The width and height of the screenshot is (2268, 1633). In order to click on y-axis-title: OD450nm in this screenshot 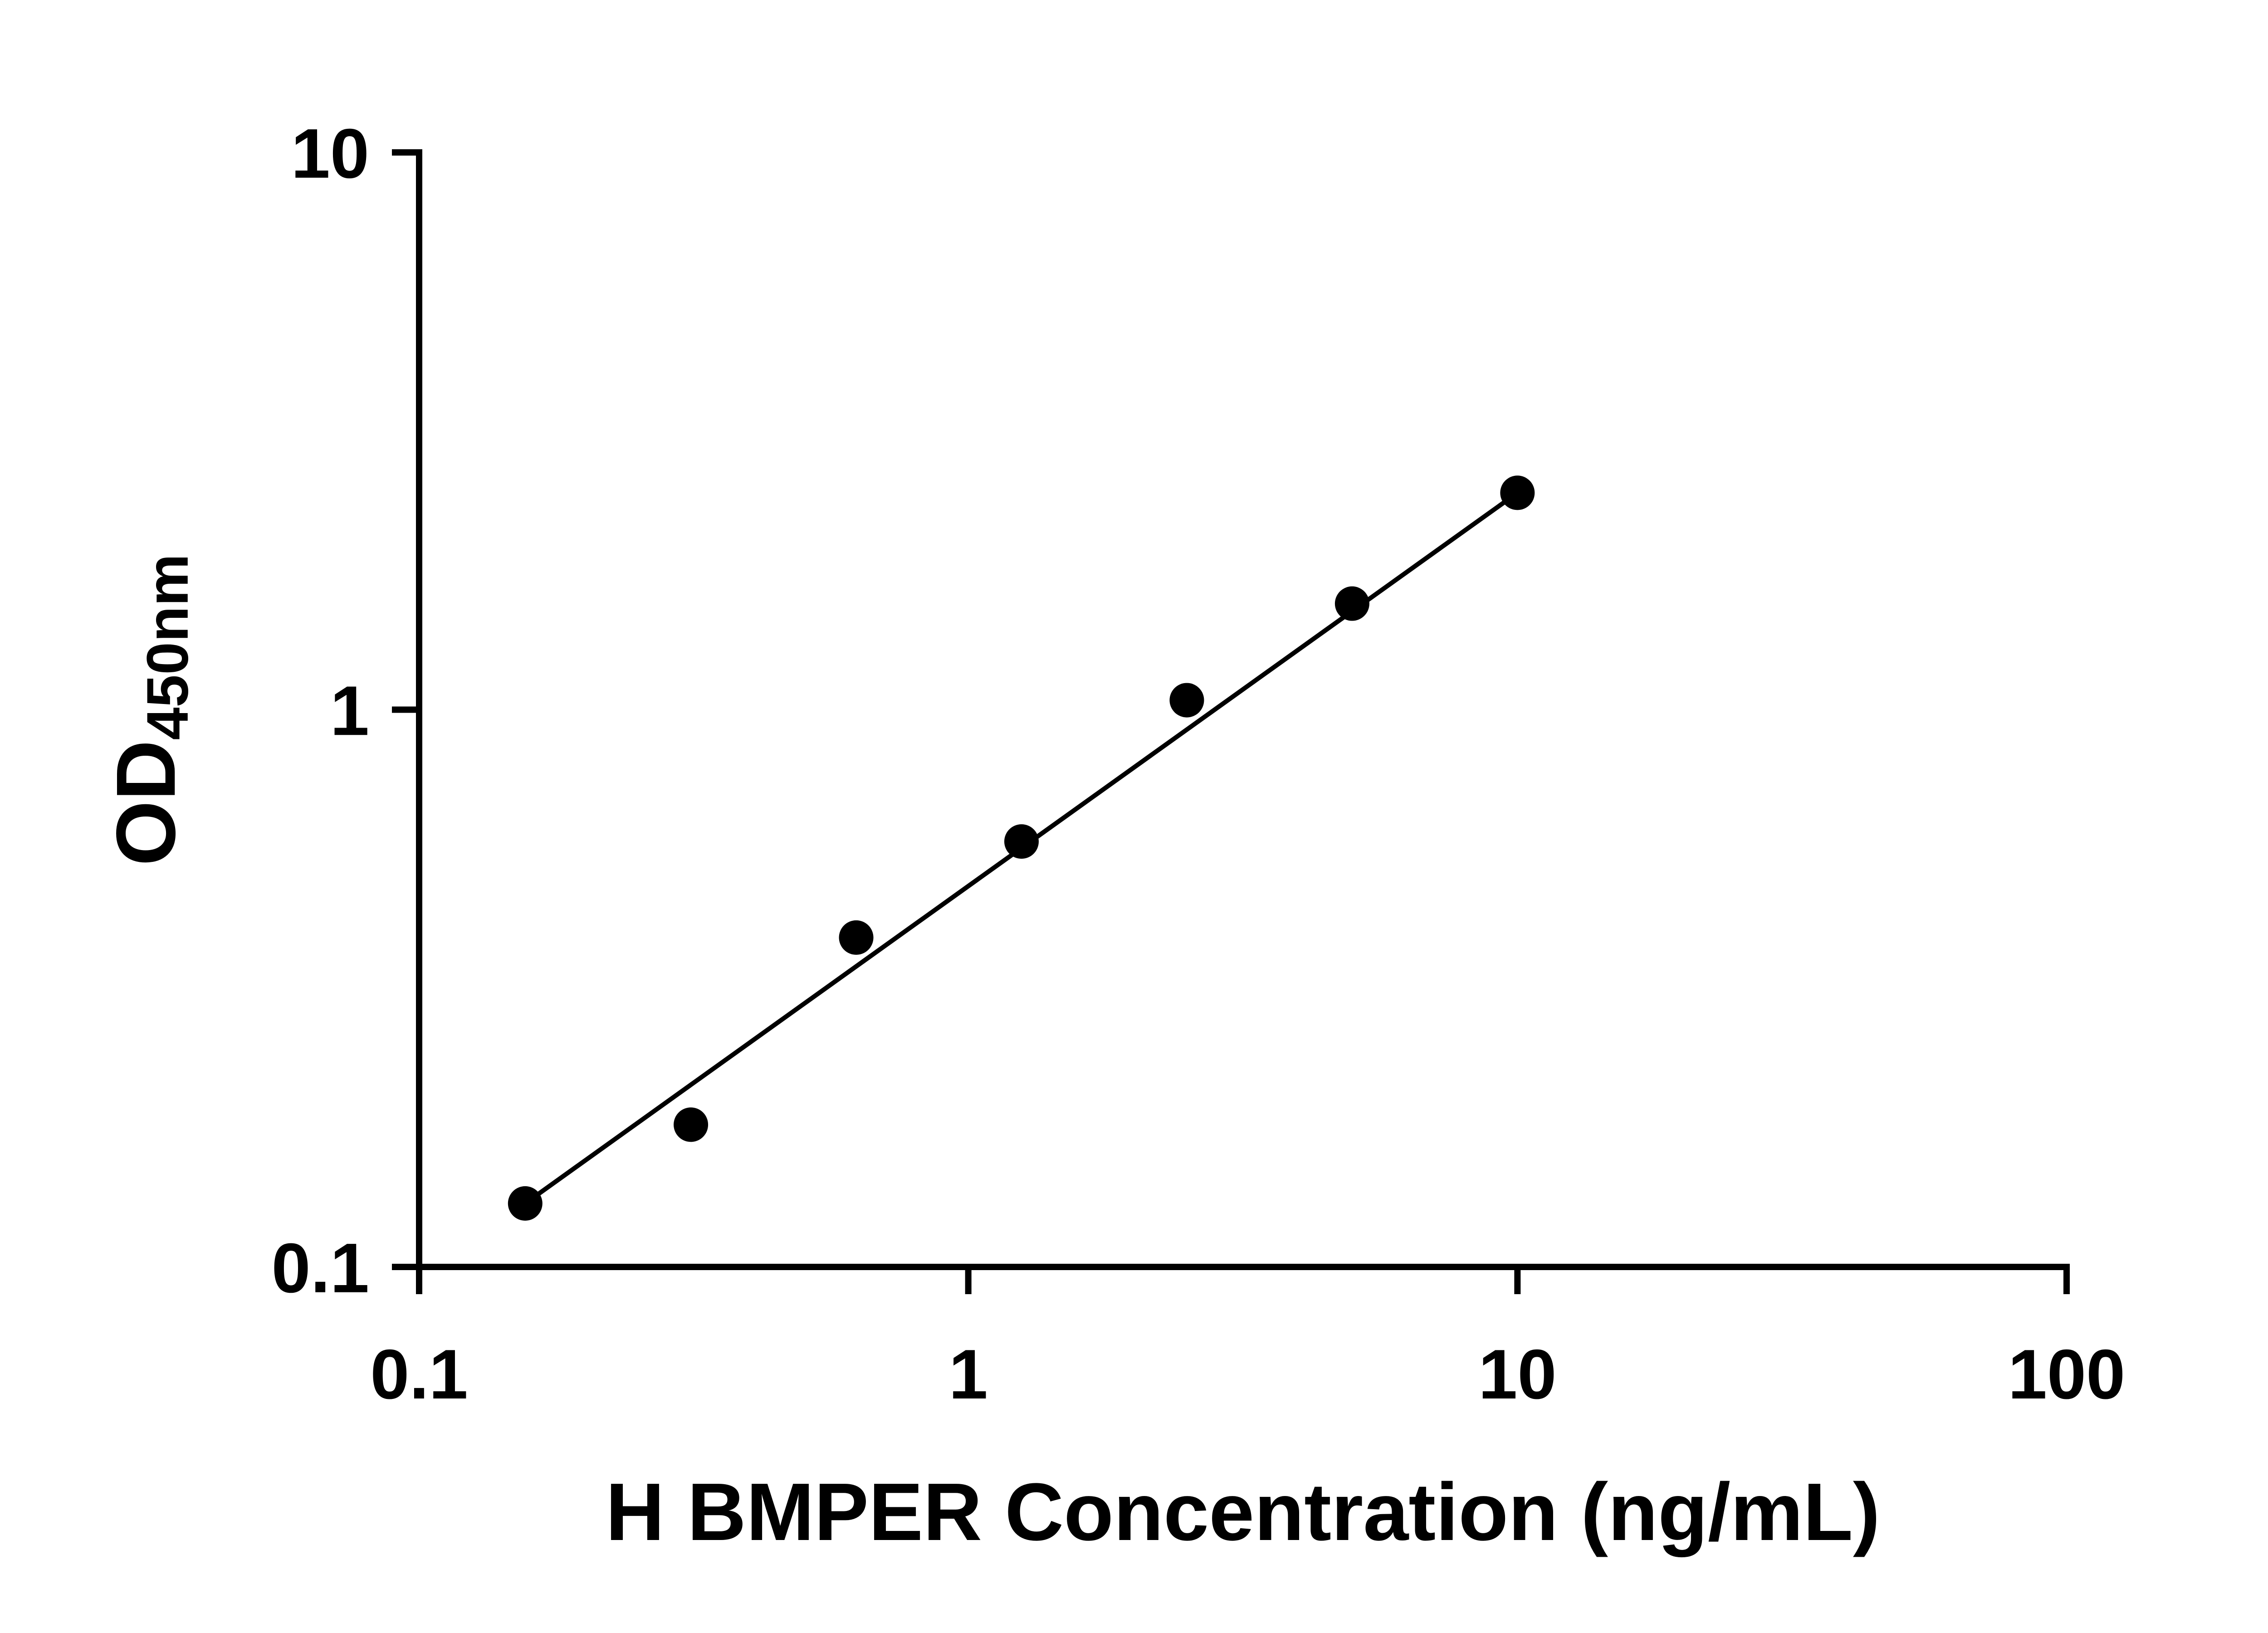, I will do `click(150, 710)`.